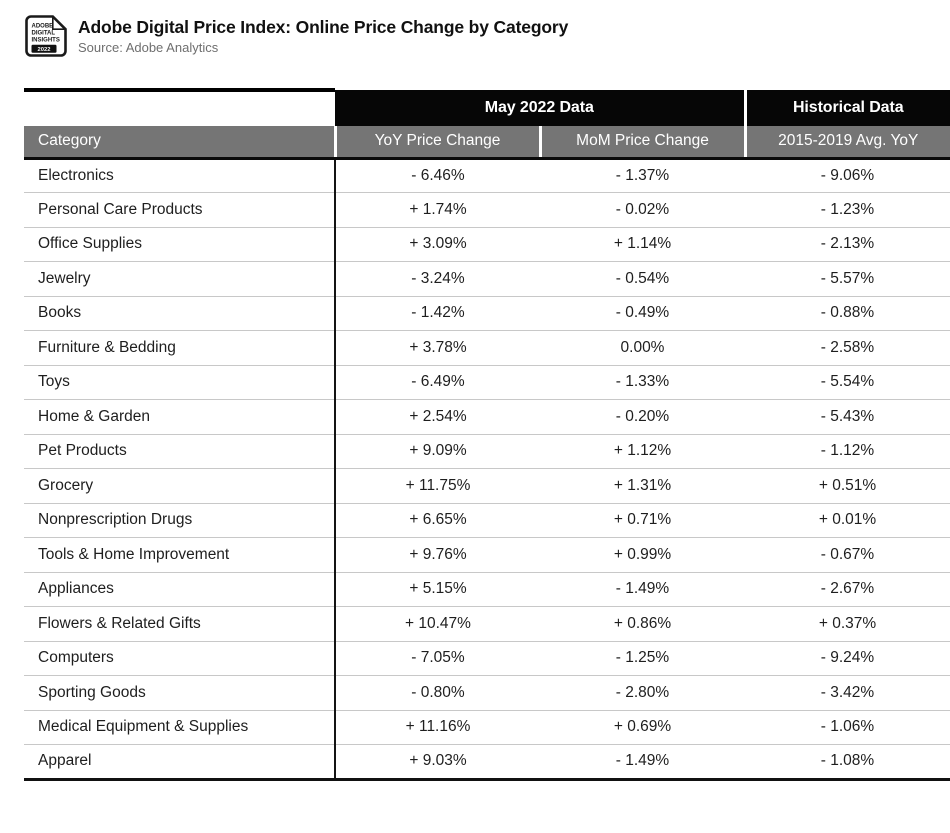 This screenshot has height=833, width=950. Describe the element at coordinates (642, 520) in the screenshot. I see `mom-value-cell: + 0.71%` at that location.